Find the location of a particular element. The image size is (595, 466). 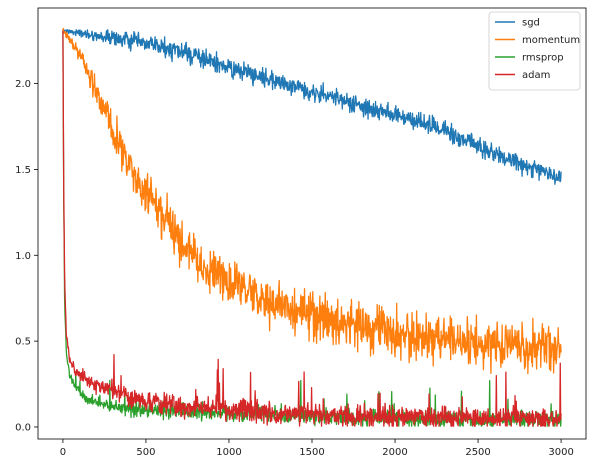

legend-label-adam: adam is located at coordinates (536, 75).